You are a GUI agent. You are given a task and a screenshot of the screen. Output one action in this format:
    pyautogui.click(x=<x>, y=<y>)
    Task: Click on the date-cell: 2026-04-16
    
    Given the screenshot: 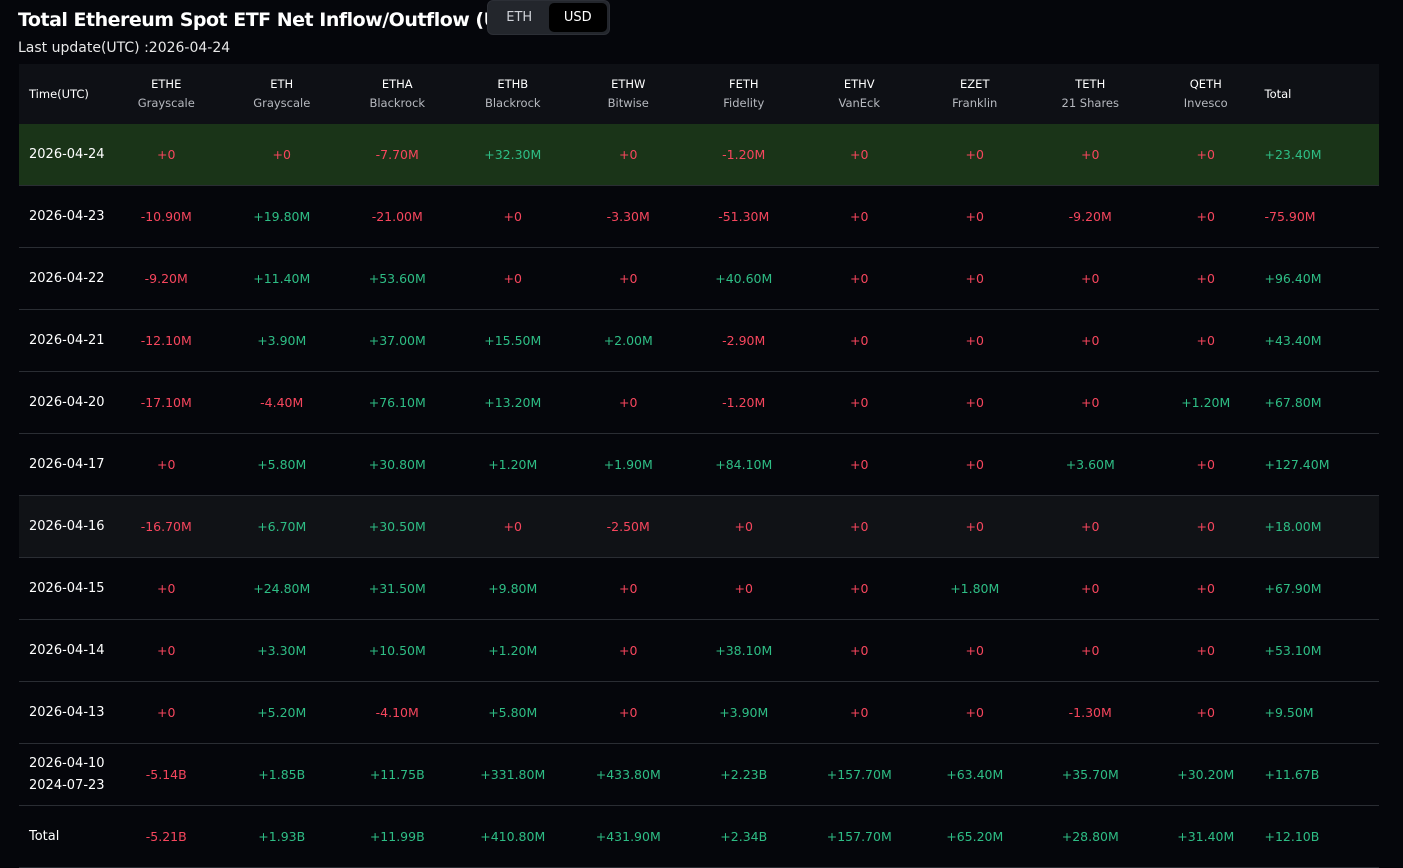 What is the action you would take?
    pyautogui.click(x=64, y=526)
    